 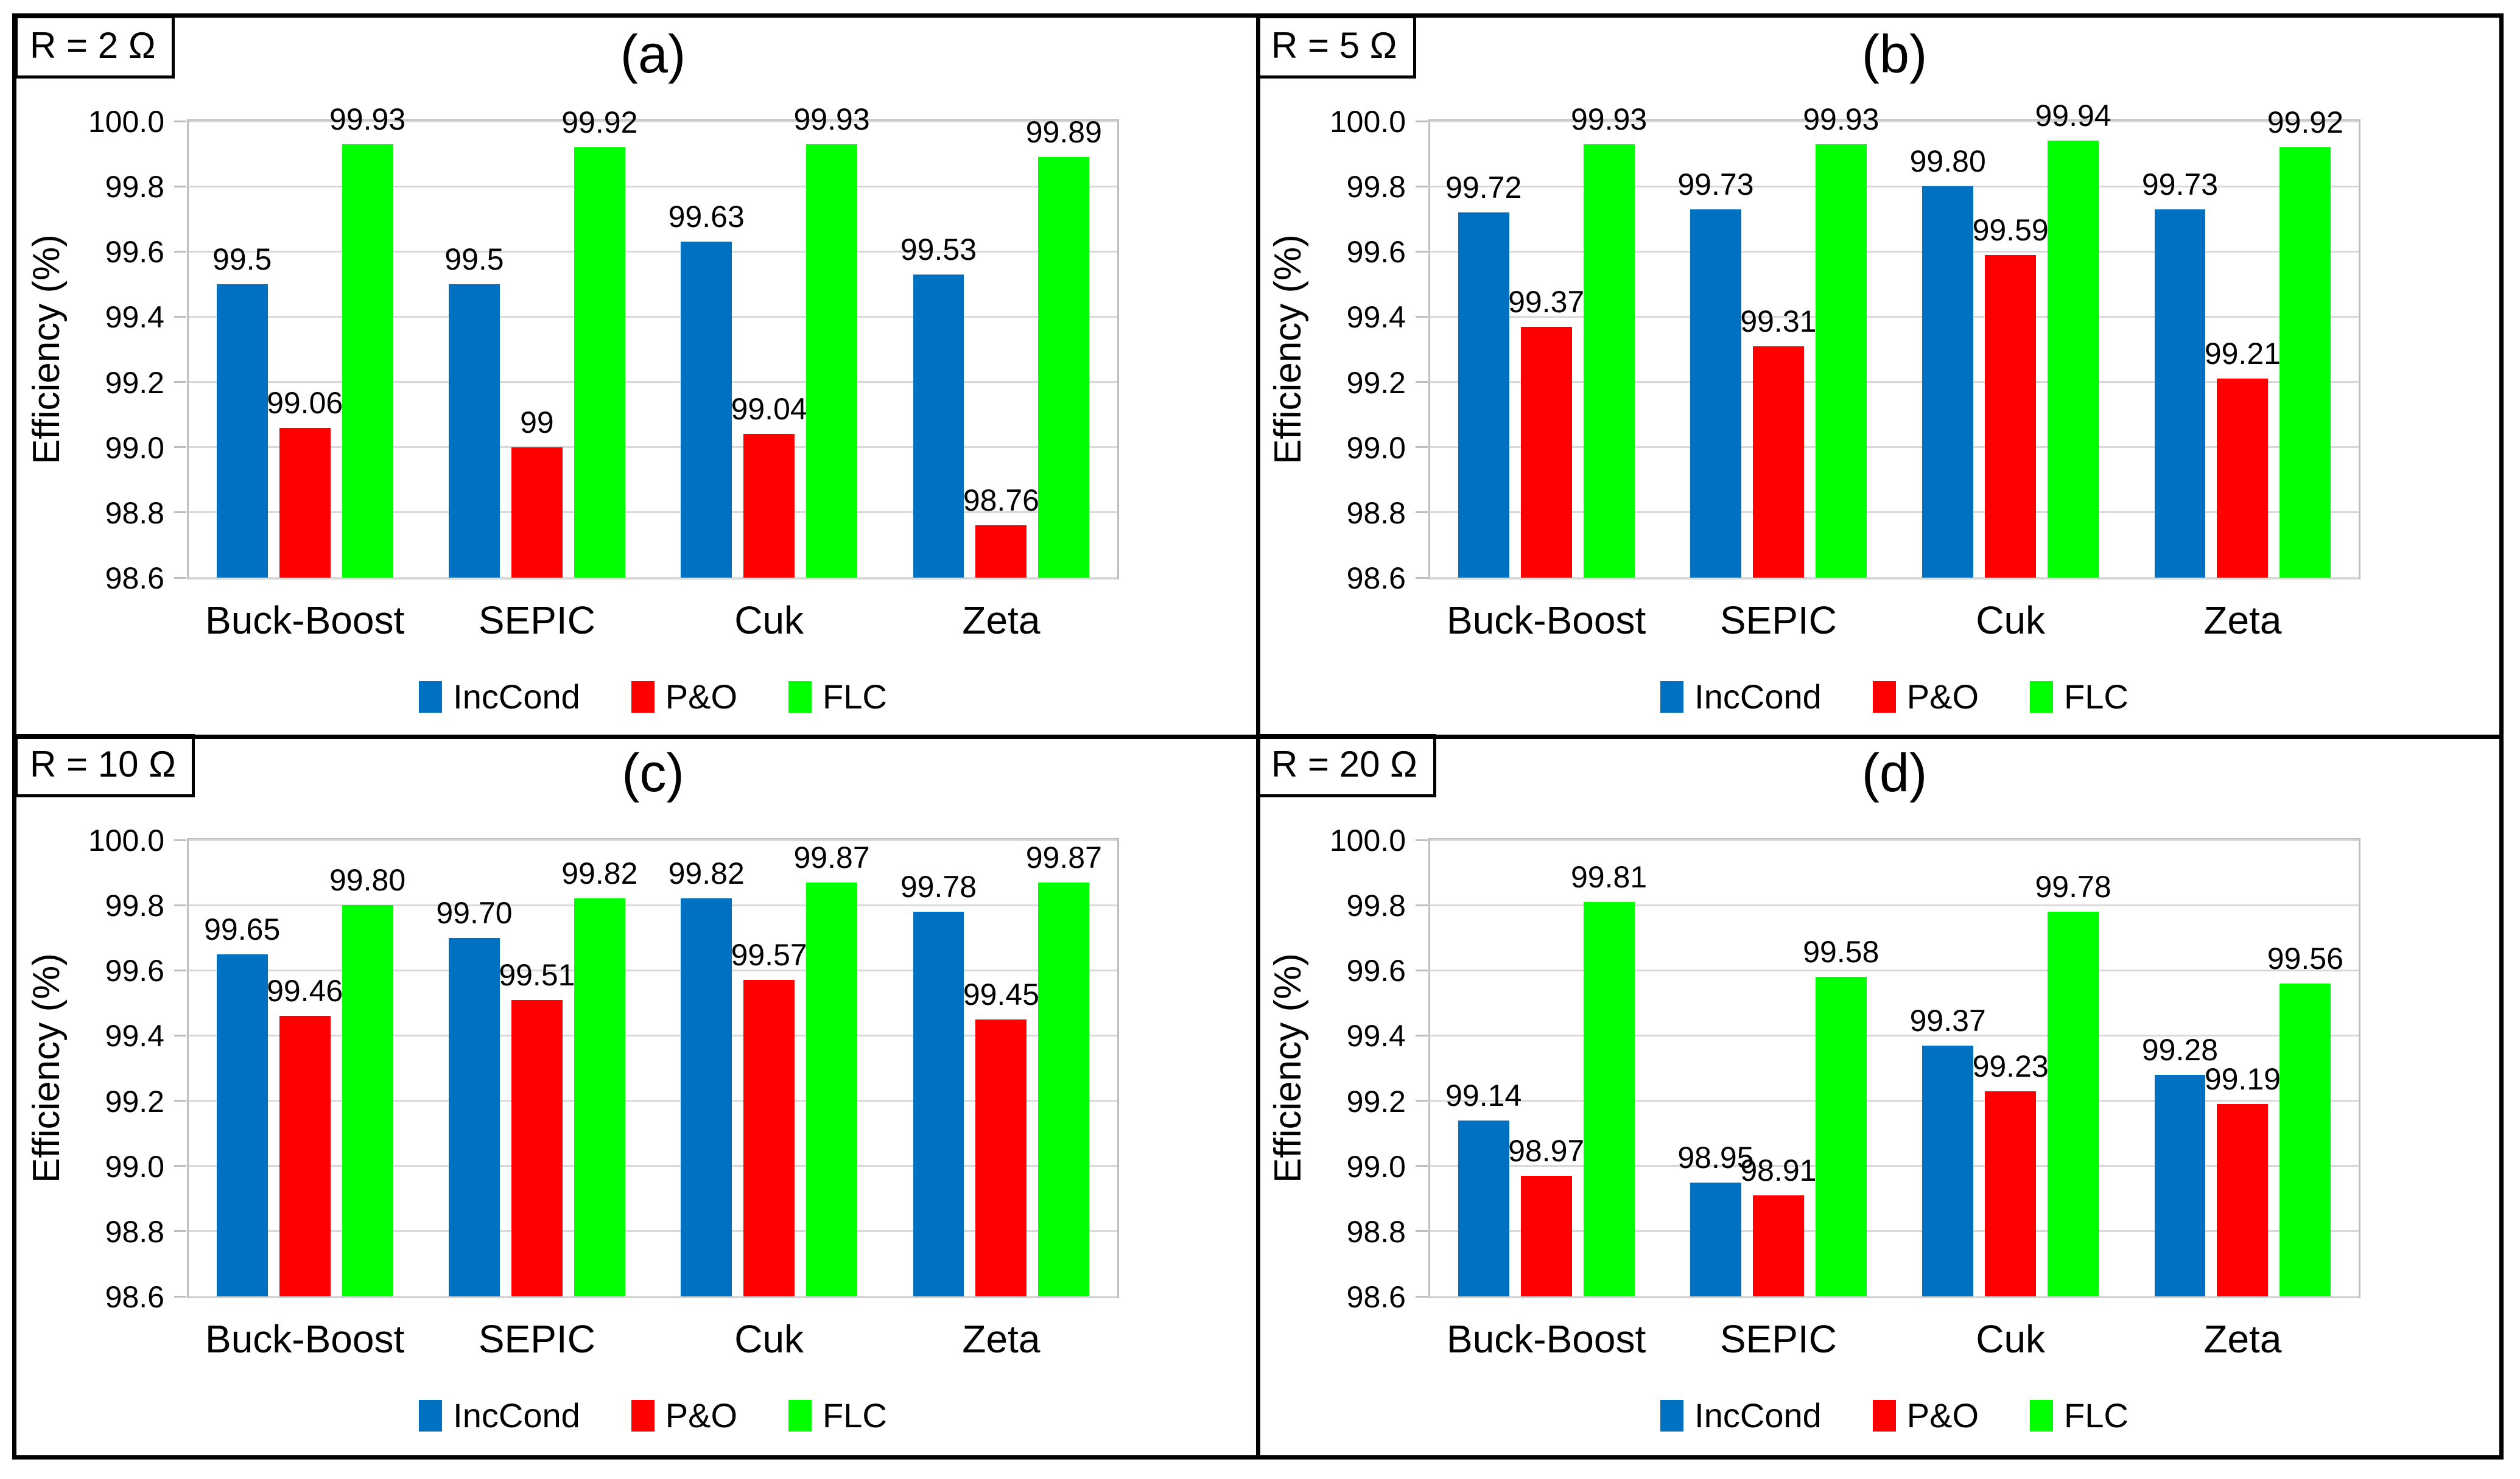 What do you see at coordinates (431, 697) in the screenshot?
I see `legend-swatch-inccond` at bounding box center [431, 697].